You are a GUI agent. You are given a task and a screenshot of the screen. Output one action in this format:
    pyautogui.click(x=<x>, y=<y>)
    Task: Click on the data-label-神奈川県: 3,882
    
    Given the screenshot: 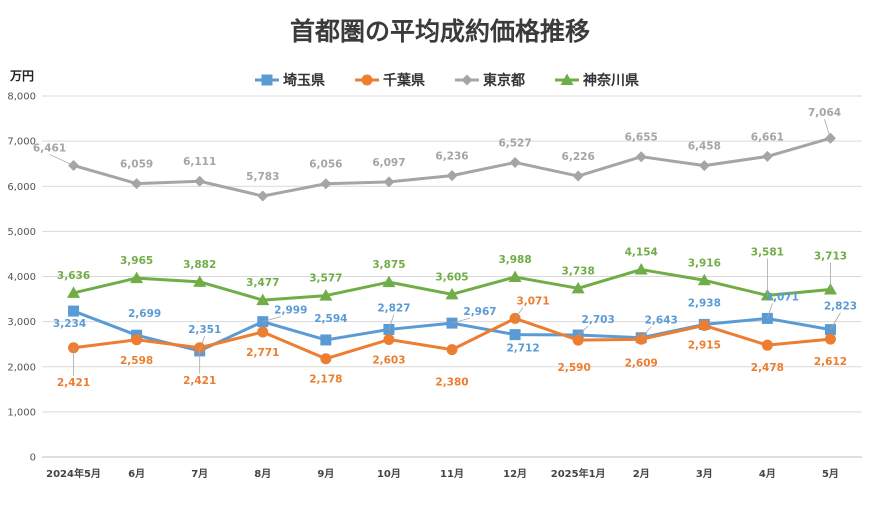 What is the action you would take?
    pyautogui.click(x=199, y=265)
    